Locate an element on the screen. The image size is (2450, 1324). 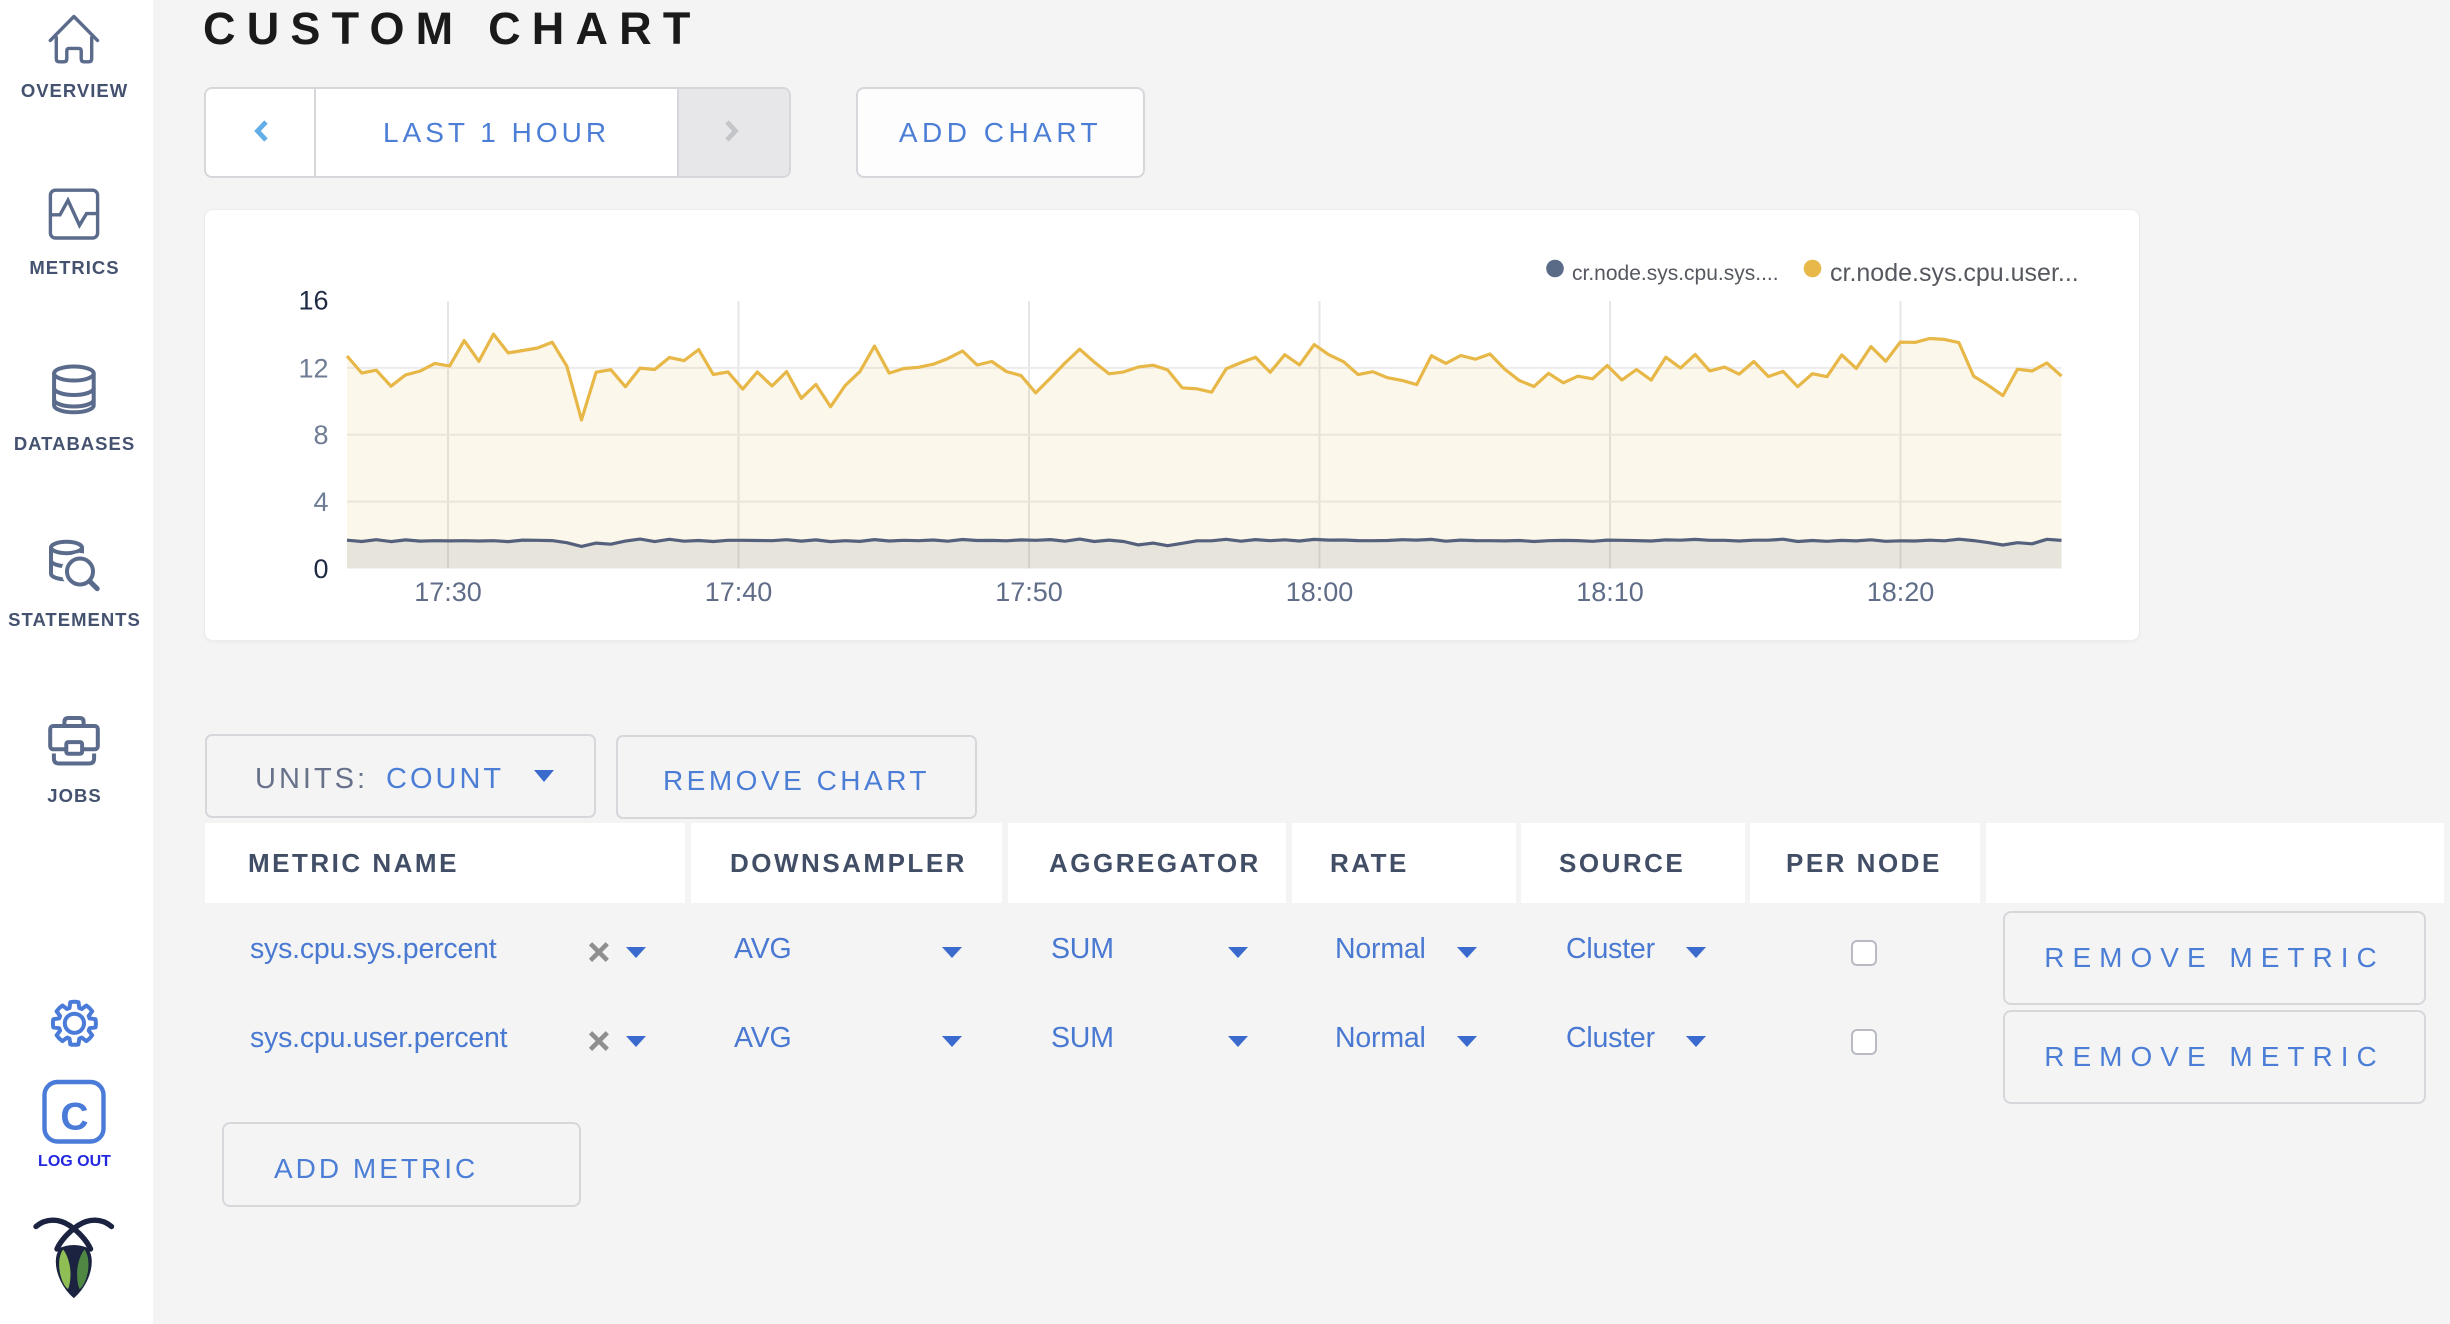
svg-text: 17:50 is located at coordinates (1029, 592).